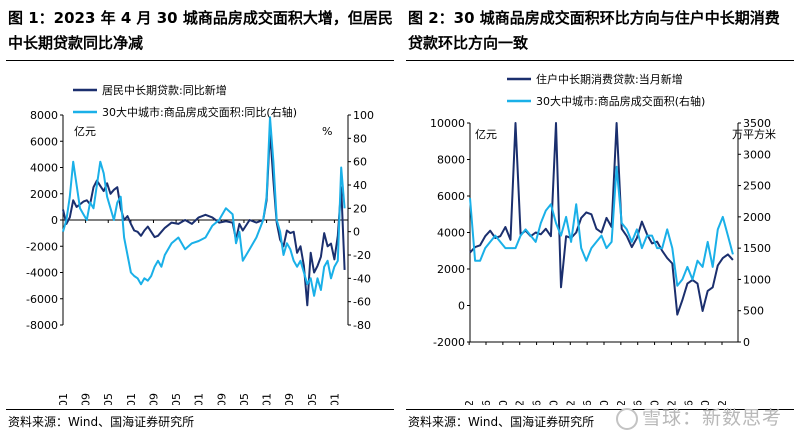 The height and width of the screenshot is (439, 800). What do you see at coordinates (176, 399) in the screenshot?
I see `x-tick-label: 2018-05` at bounding box center [176, 399].